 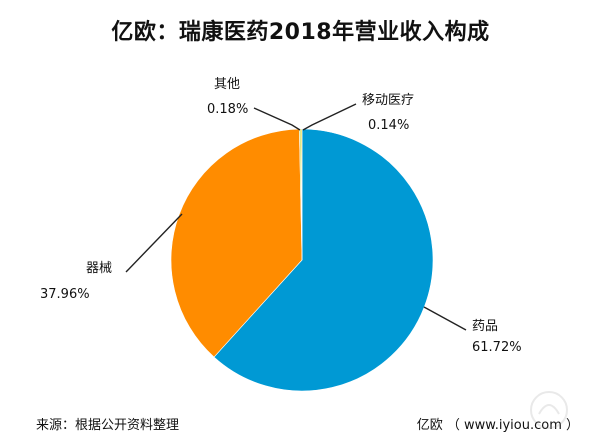 What do you see at coordinates (65, 294) in the screenshot?
I see `slice-value-label-1: 37.96%` at bounding box center [65, 294].